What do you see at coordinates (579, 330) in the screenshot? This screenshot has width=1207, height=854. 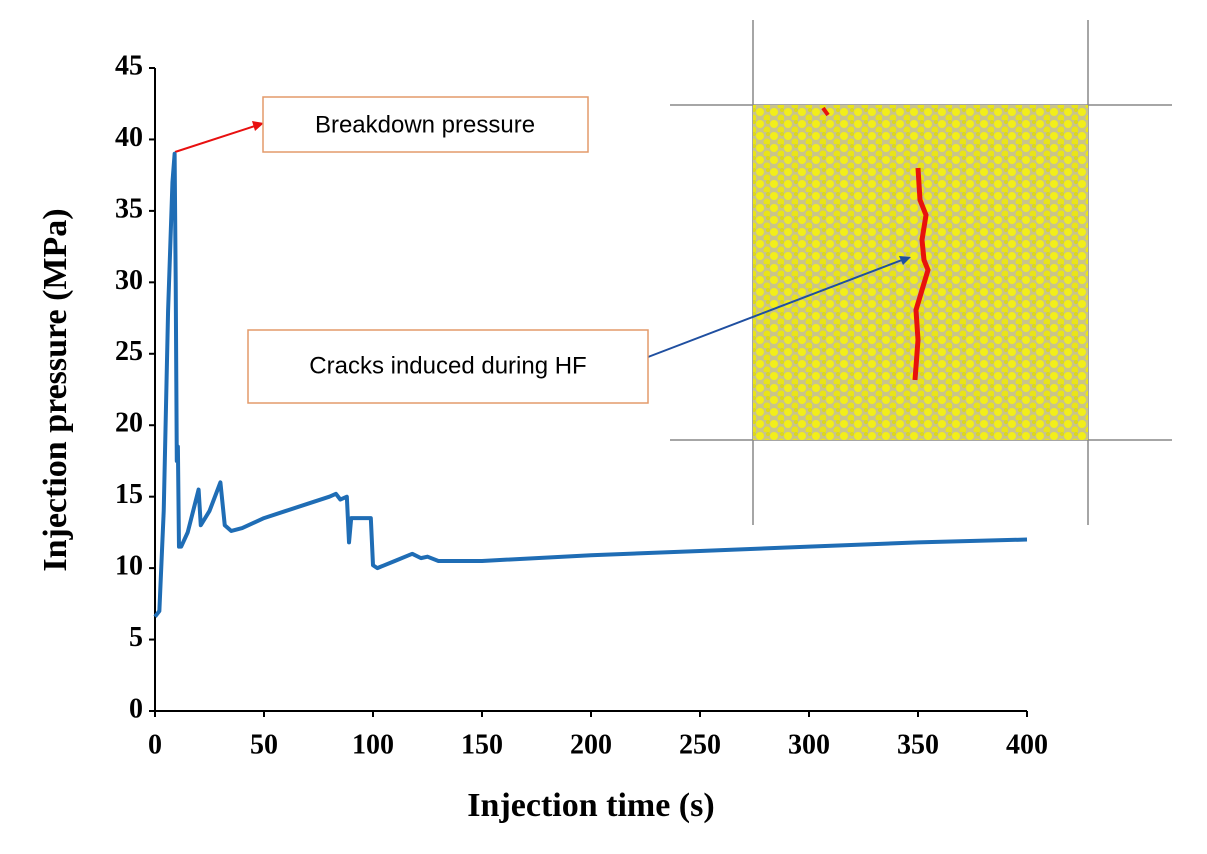 I see `annotation-cracks: Cracks induced during HF` at bounding box center [579, 330].